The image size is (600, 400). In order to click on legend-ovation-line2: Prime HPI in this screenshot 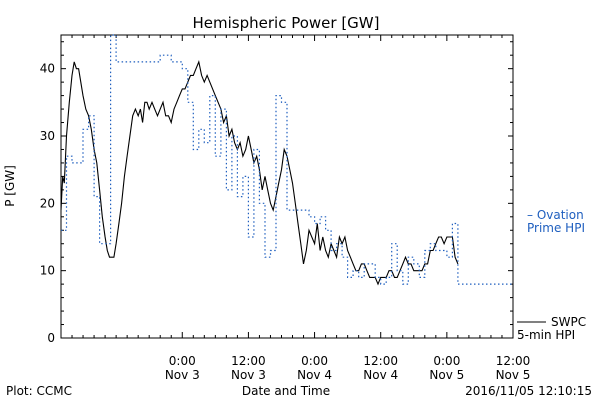, I will do `click(556, 228)`.